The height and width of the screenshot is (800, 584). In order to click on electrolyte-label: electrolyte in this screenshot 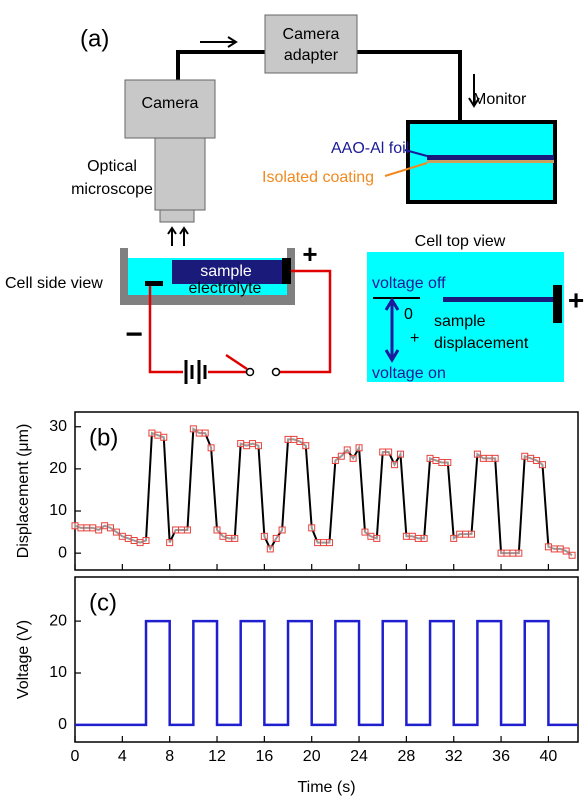, I will do `click(225, 288)`.